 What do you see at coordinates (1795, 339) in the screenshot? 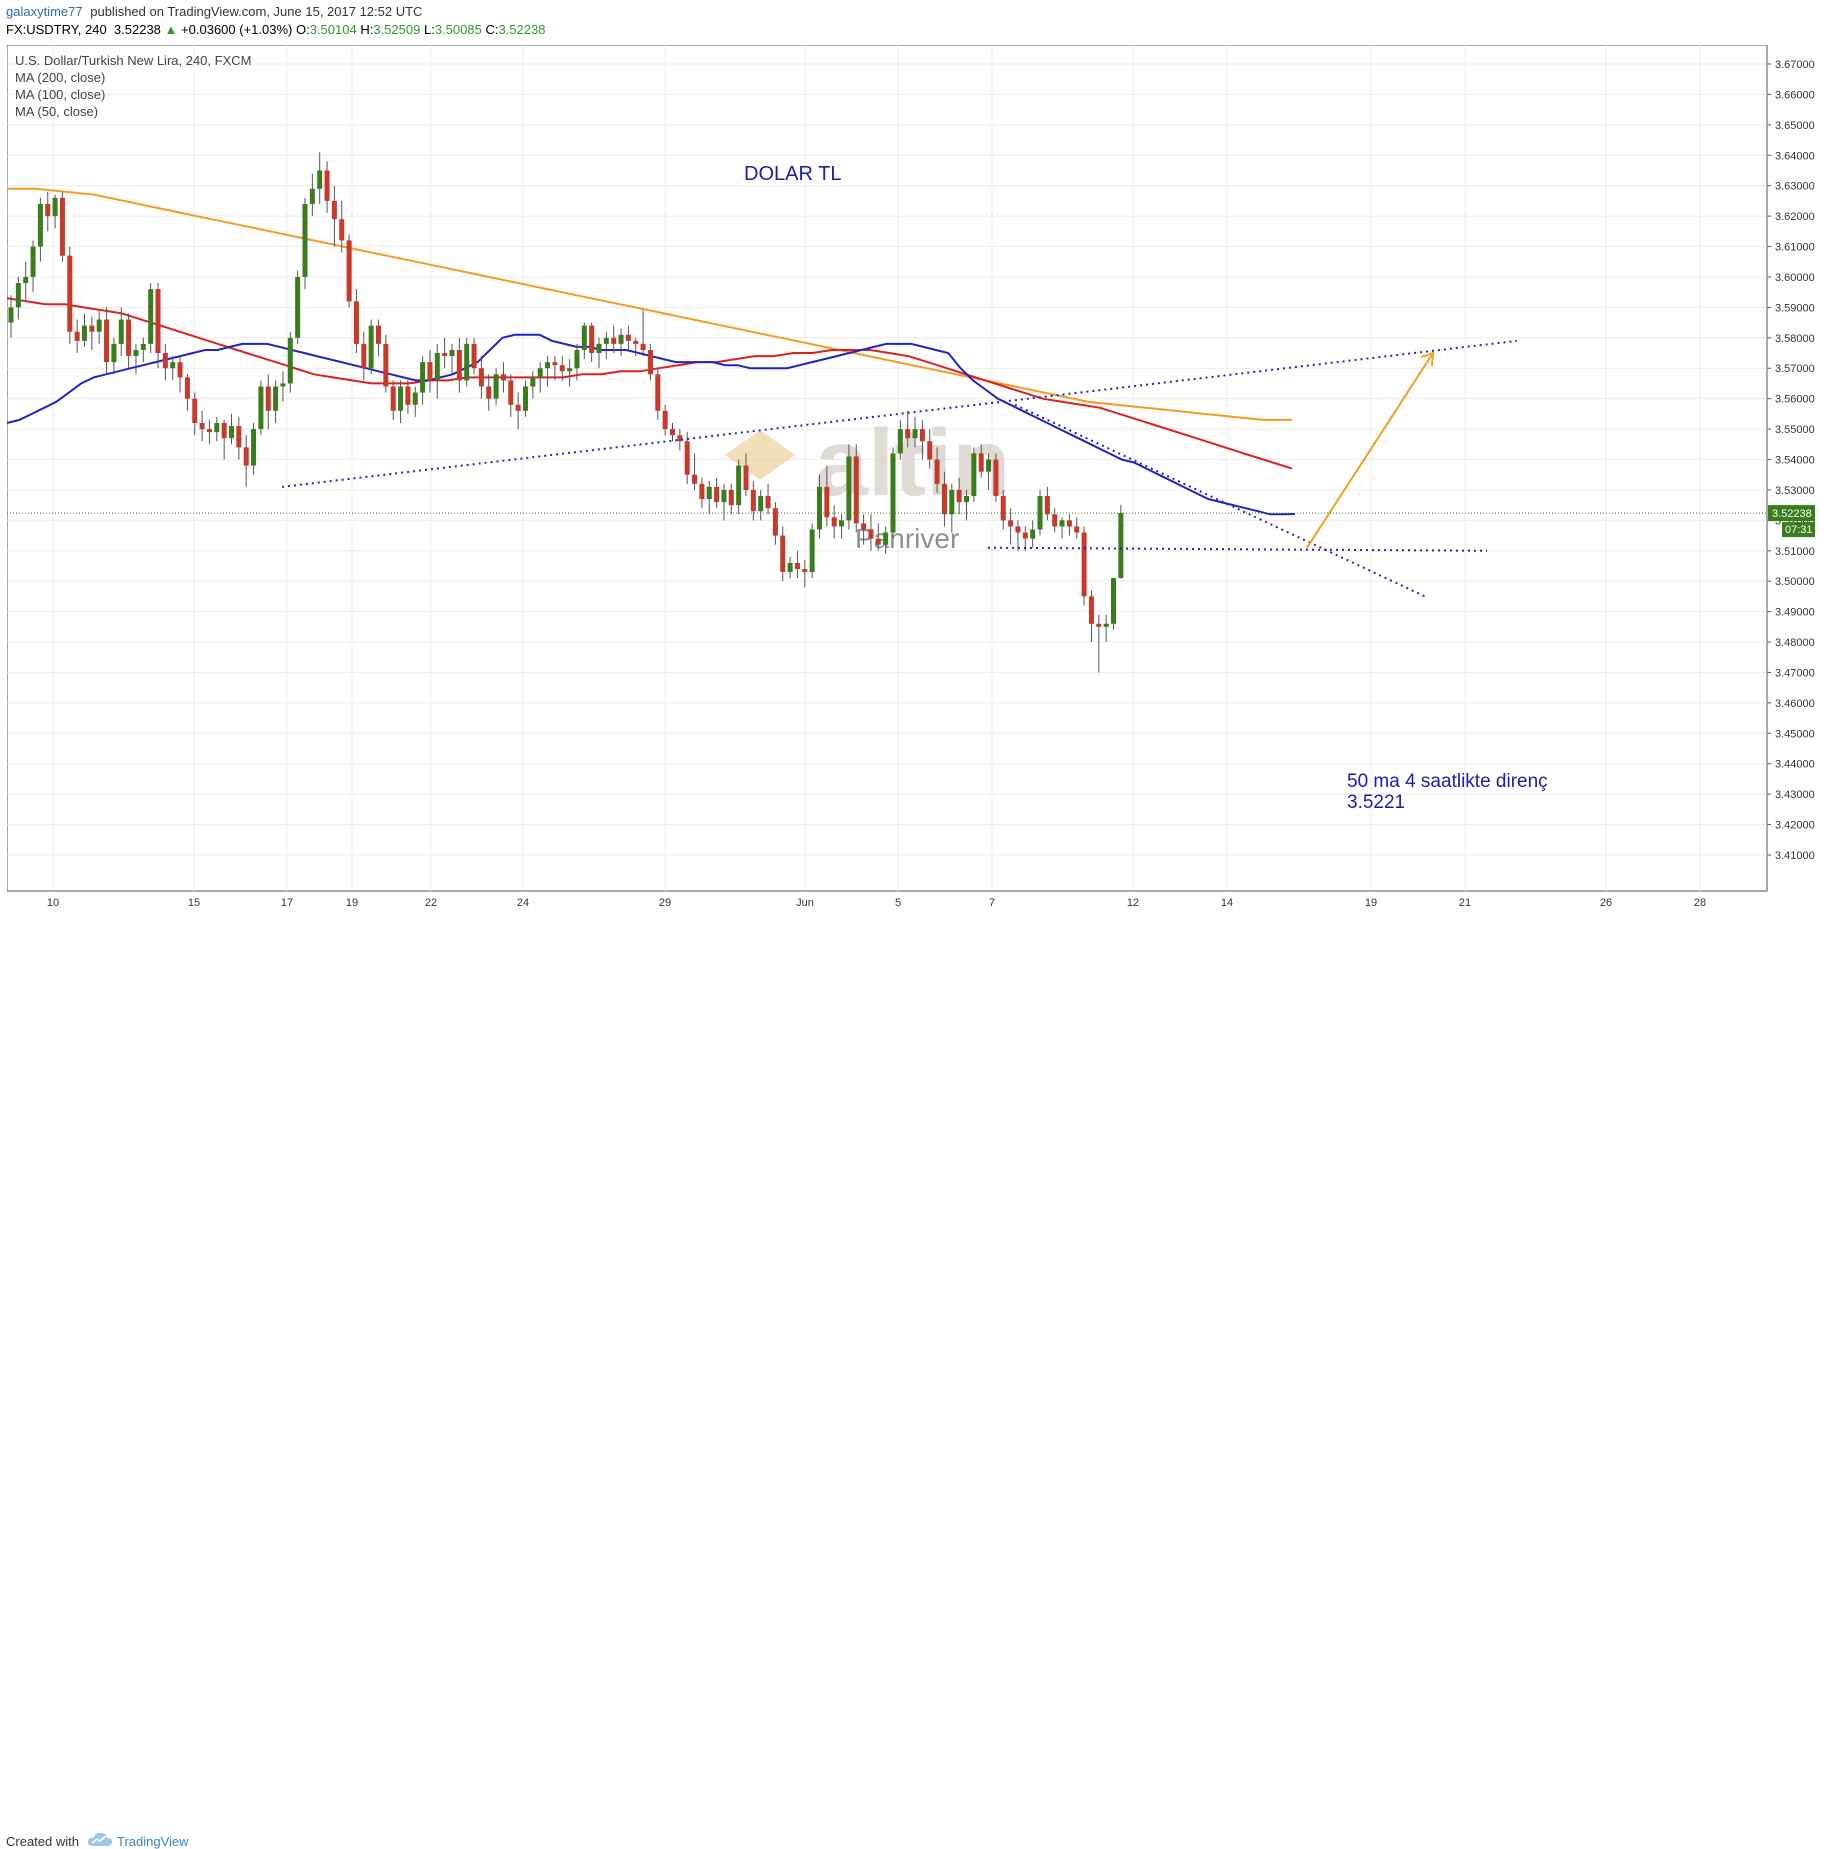
I see `price-tick-label: 3.58000` at bounding box center [1795, 339].